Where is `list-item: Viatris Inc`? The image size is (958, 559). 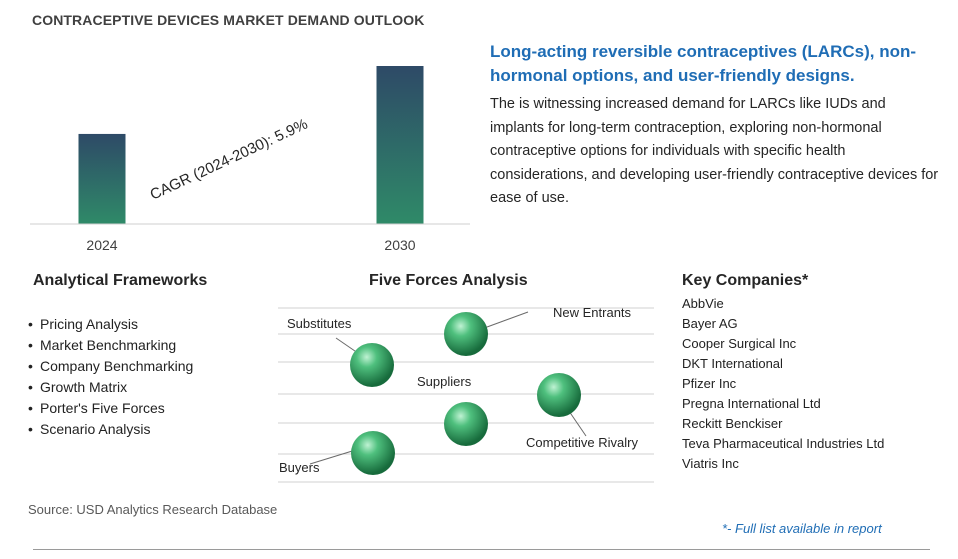
list-item: Viatris Inc is located at coordinates (710, 463).